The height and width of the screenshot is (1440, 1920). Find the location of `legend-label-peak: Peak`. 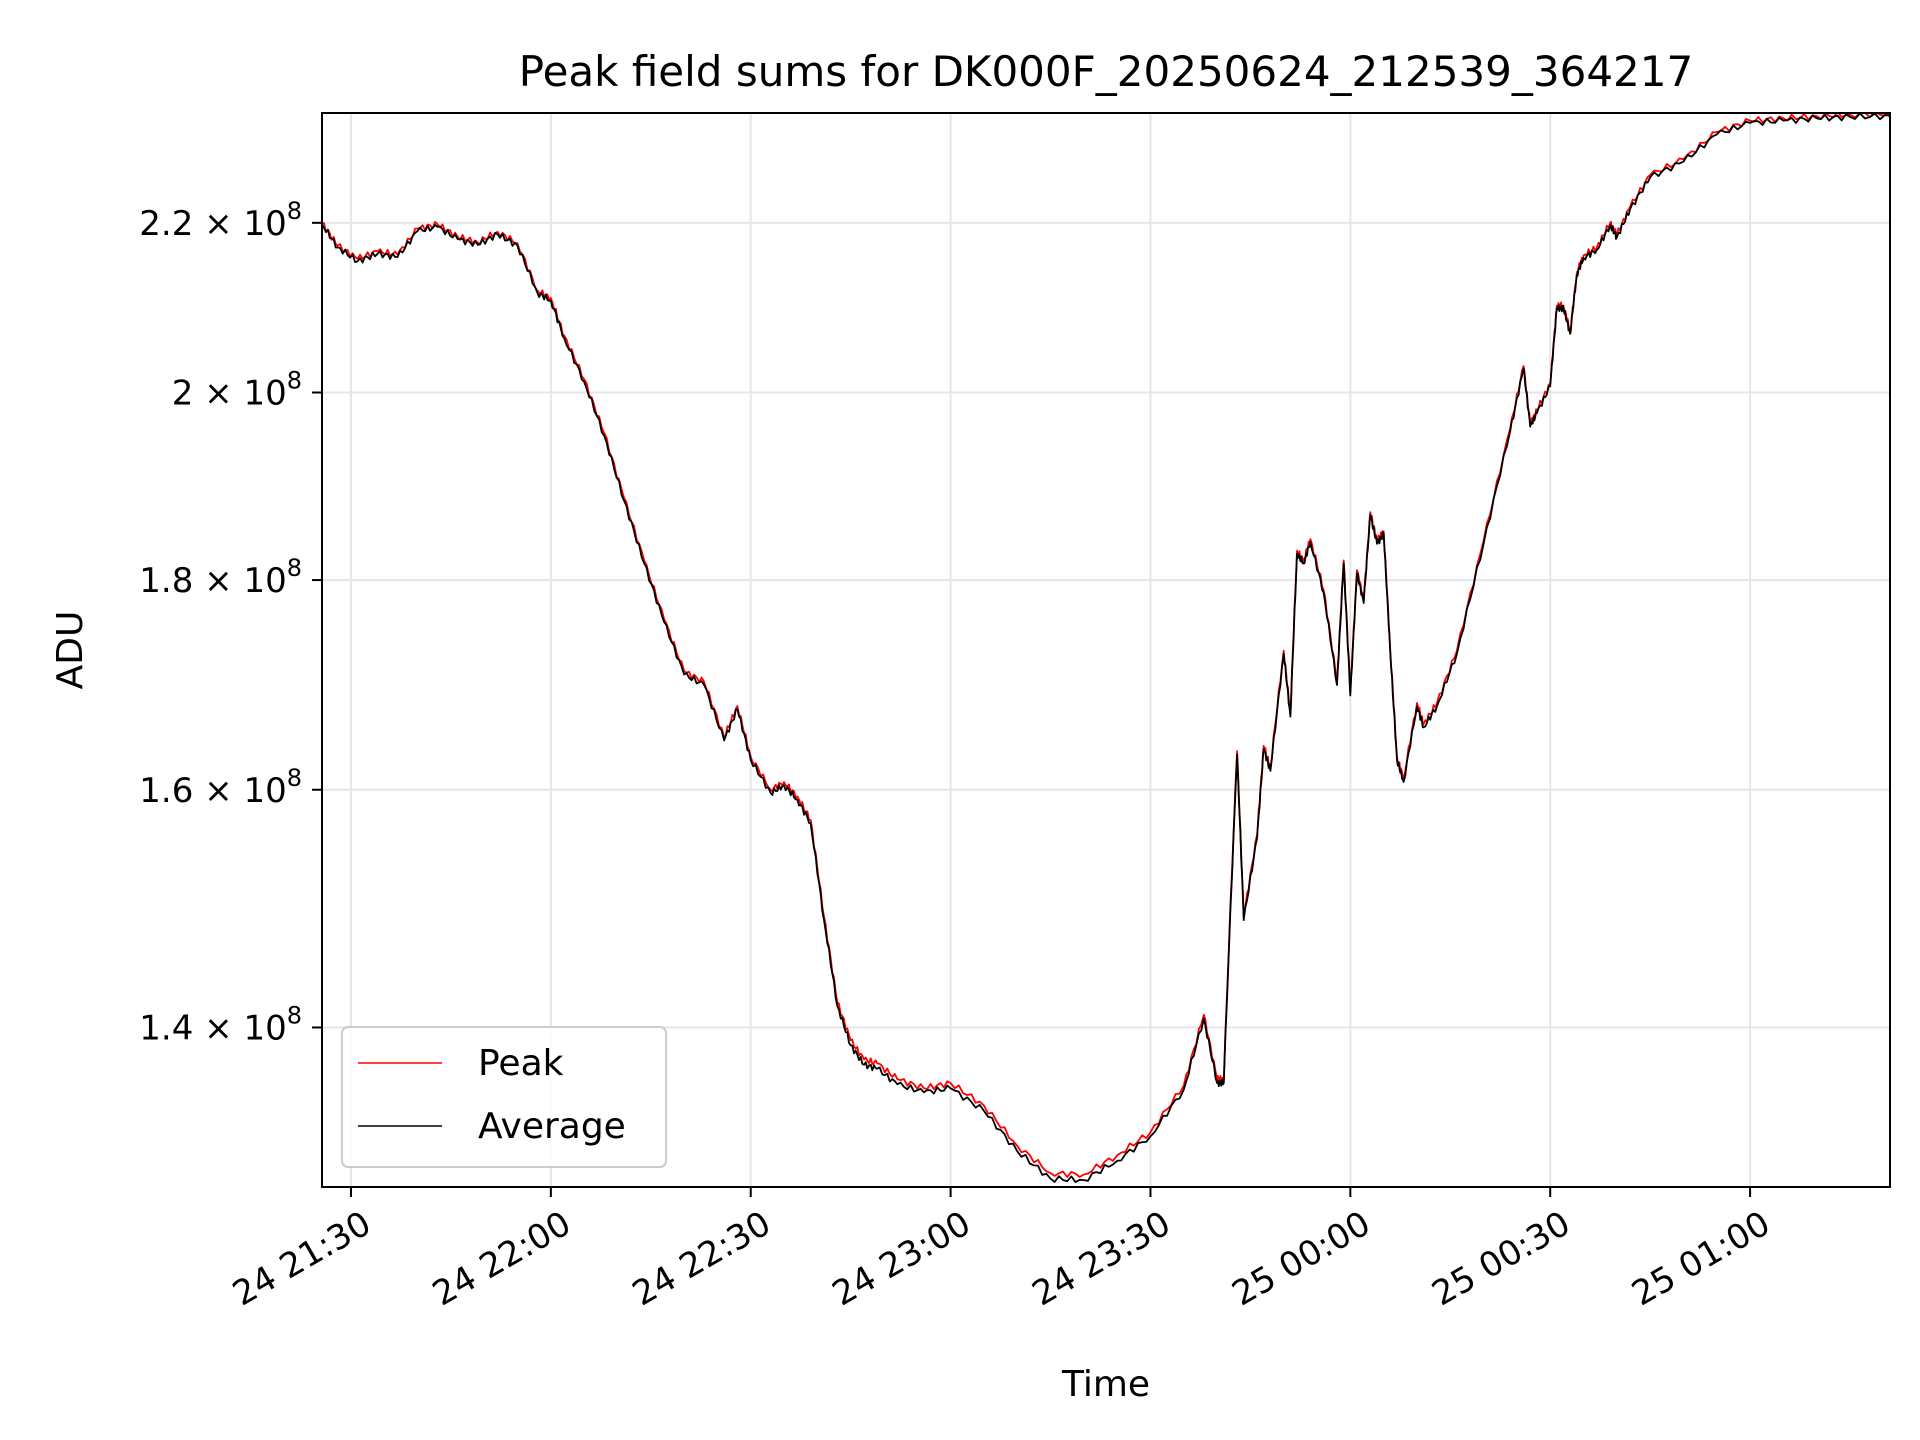

legend-label-peak: Peak is located at coordinates (521, 1063).